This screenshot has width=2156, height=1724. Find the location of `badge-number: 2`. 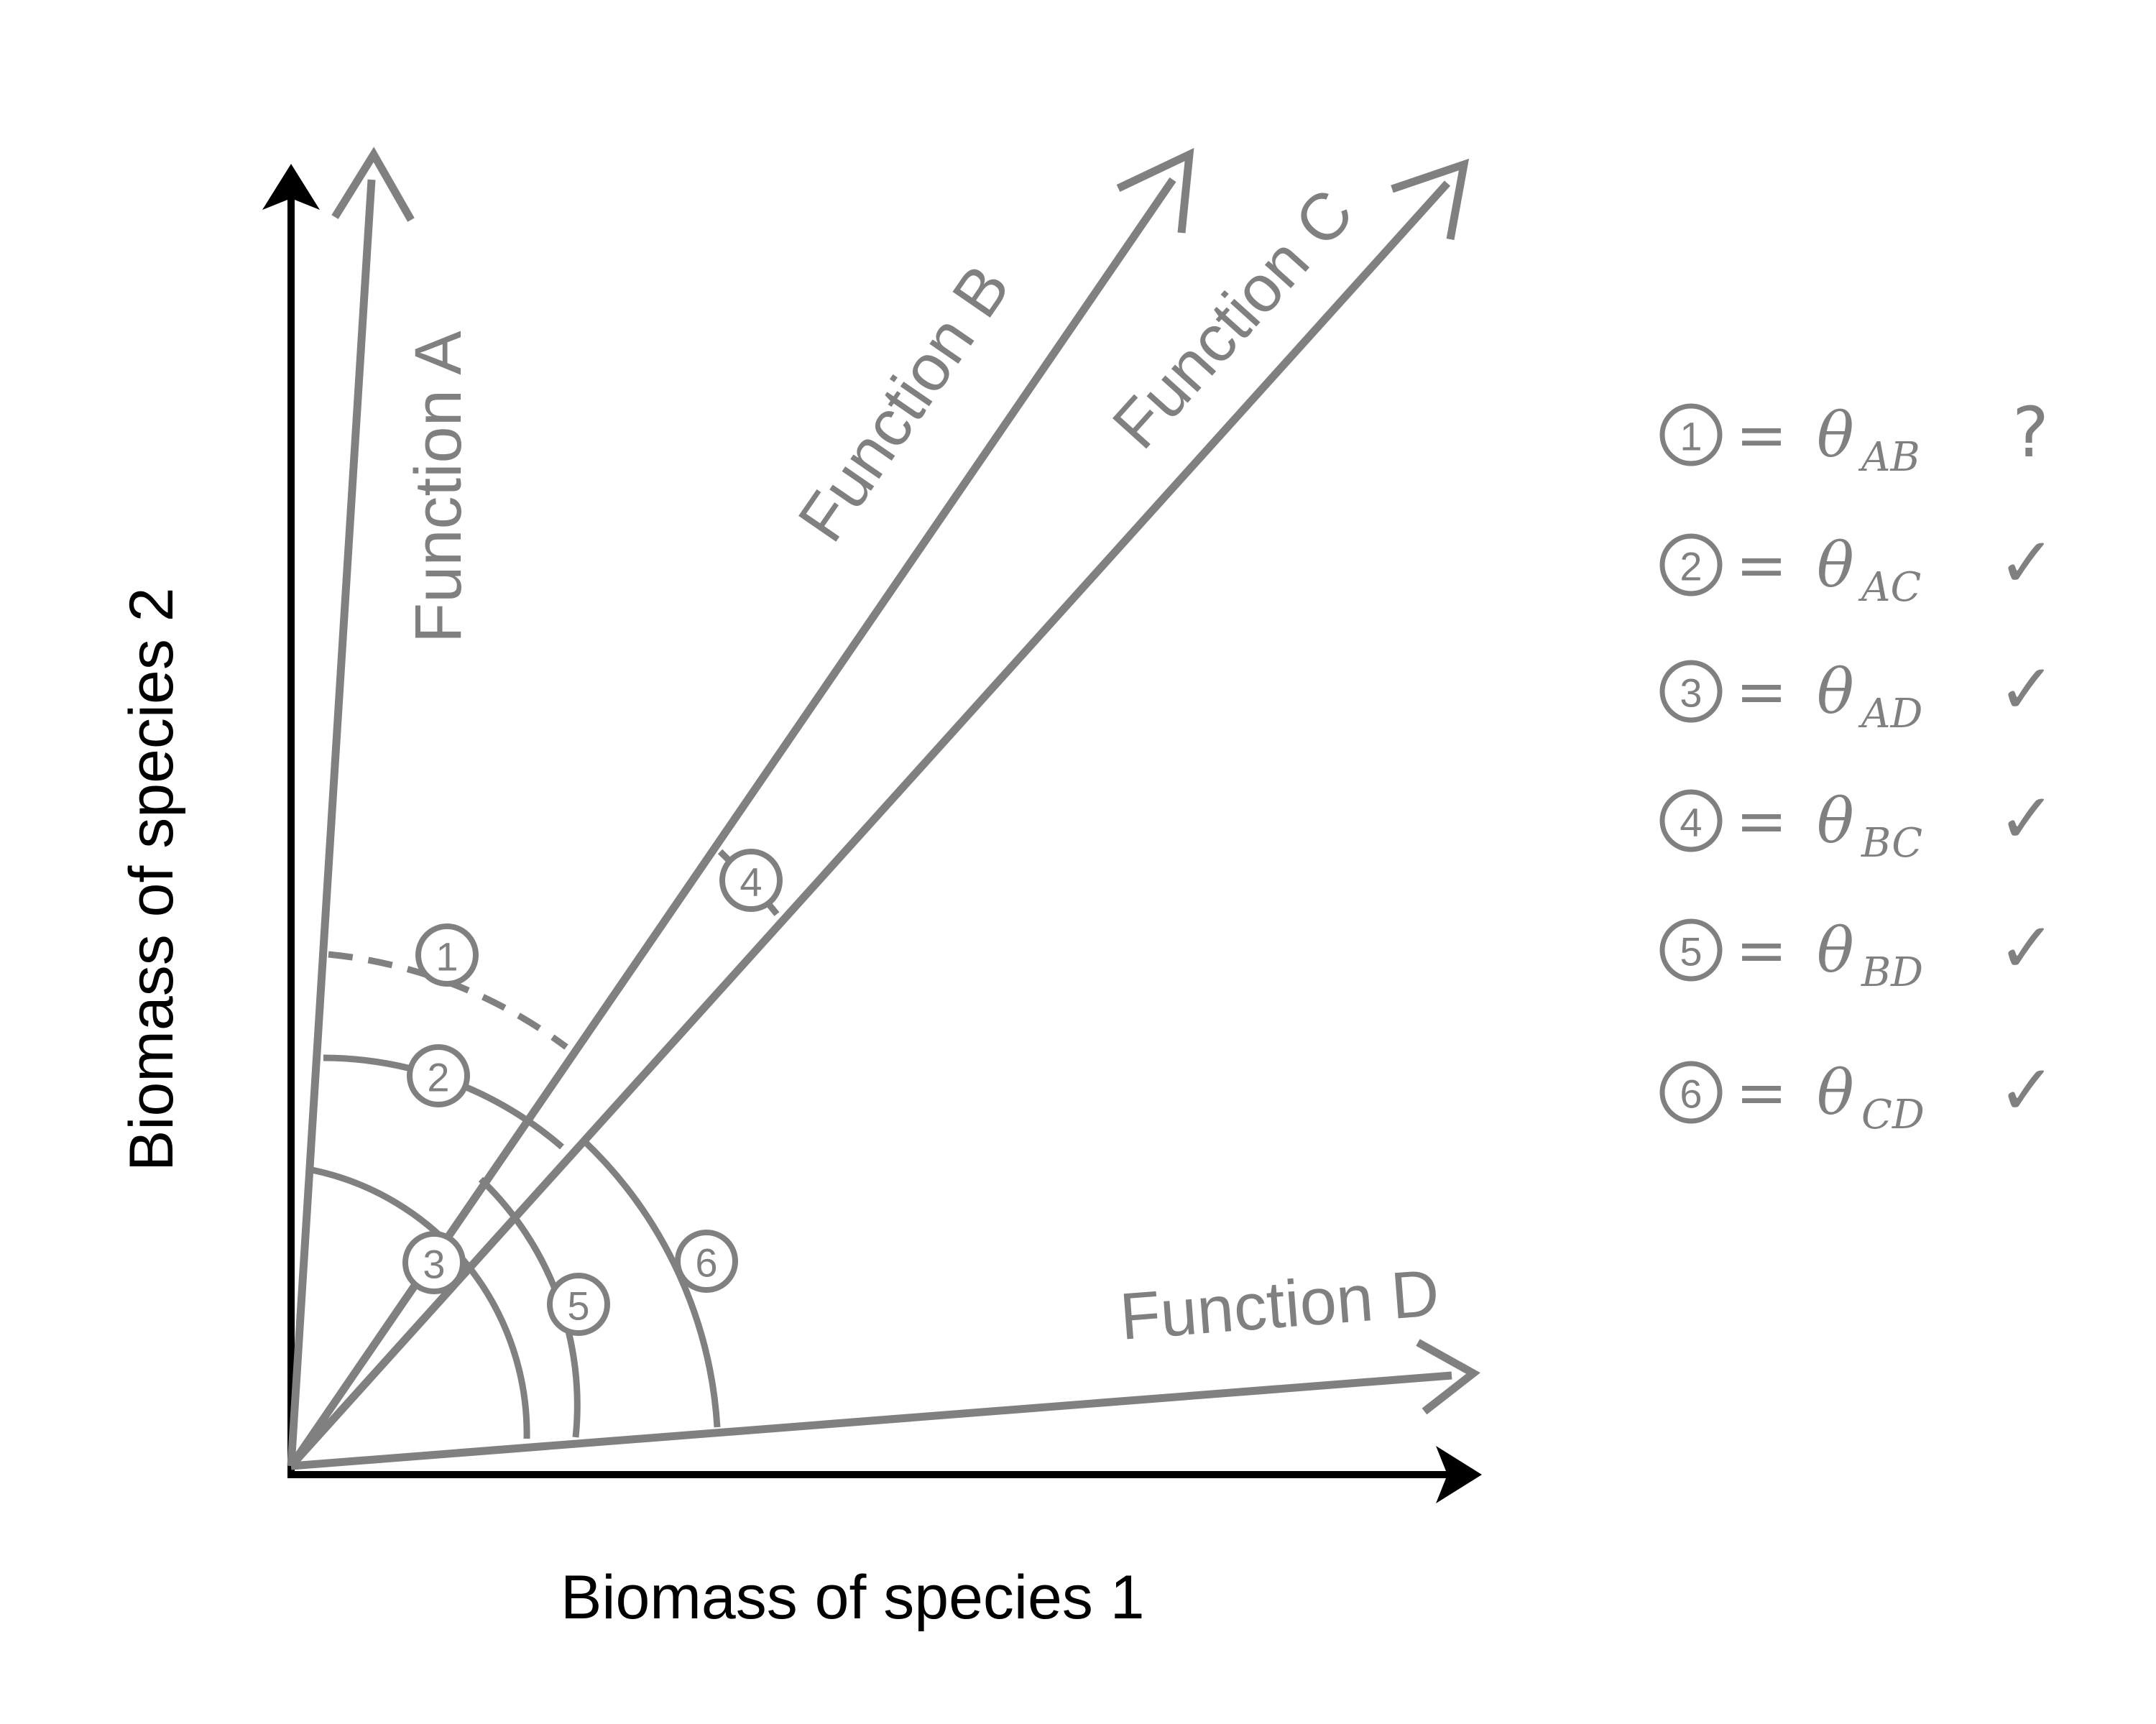

badge-number: 2 is located at coordinates (438, 1077).